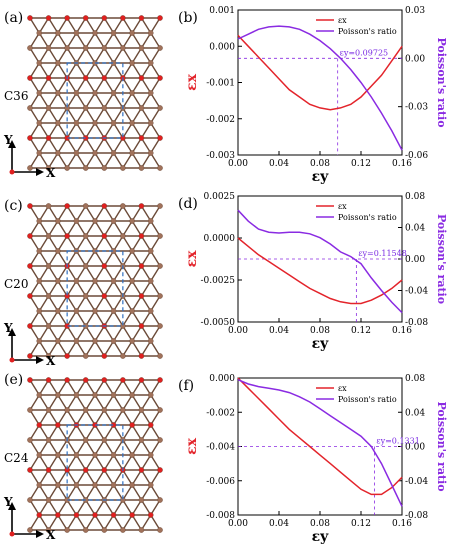  Describe the element at coordinates (51, 173) in the screenshot. I see `x-axis-letter: X` at that location.